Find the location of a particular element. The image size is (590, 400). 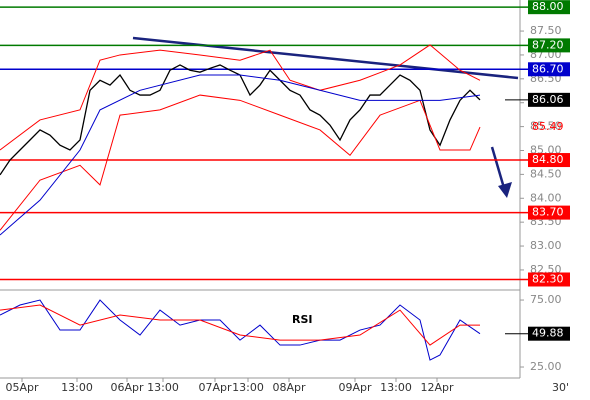

timeframe-label: 30' is located at coordinates (560, 387).